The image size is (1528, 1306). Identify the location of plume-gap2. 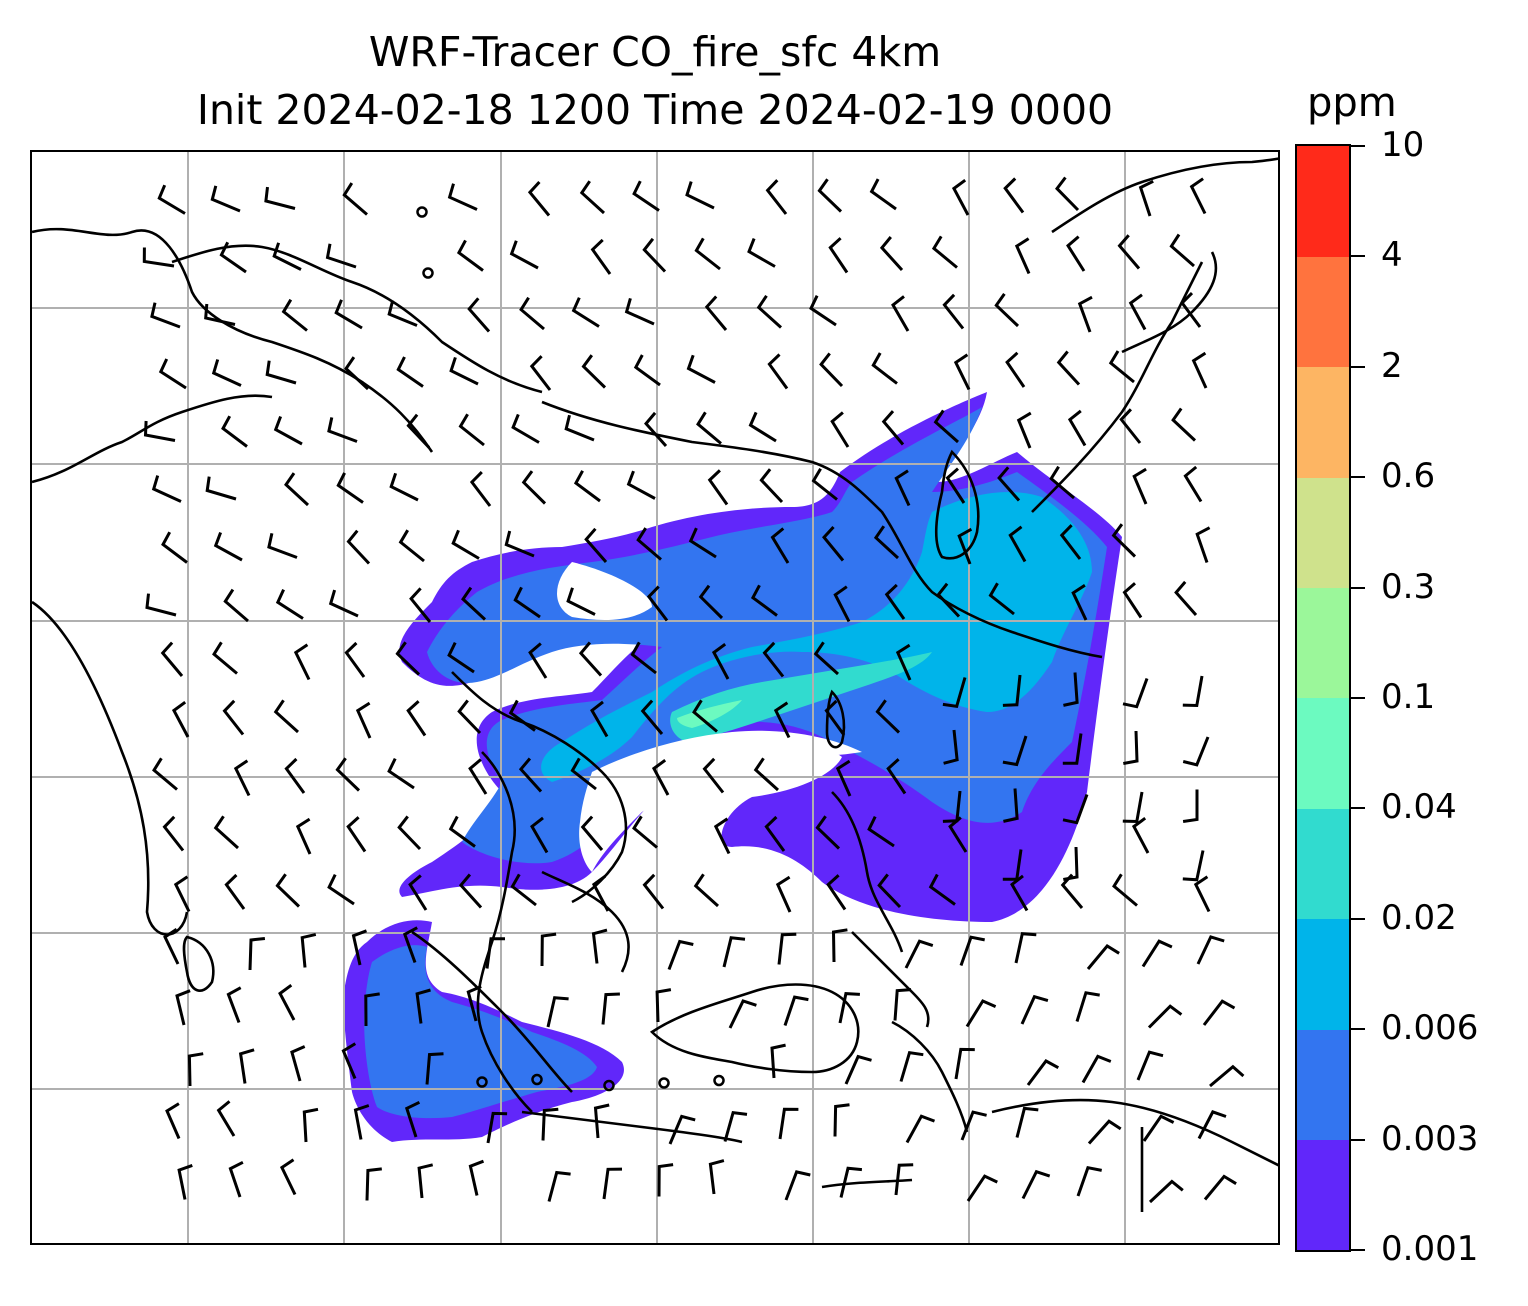
(604, 591).